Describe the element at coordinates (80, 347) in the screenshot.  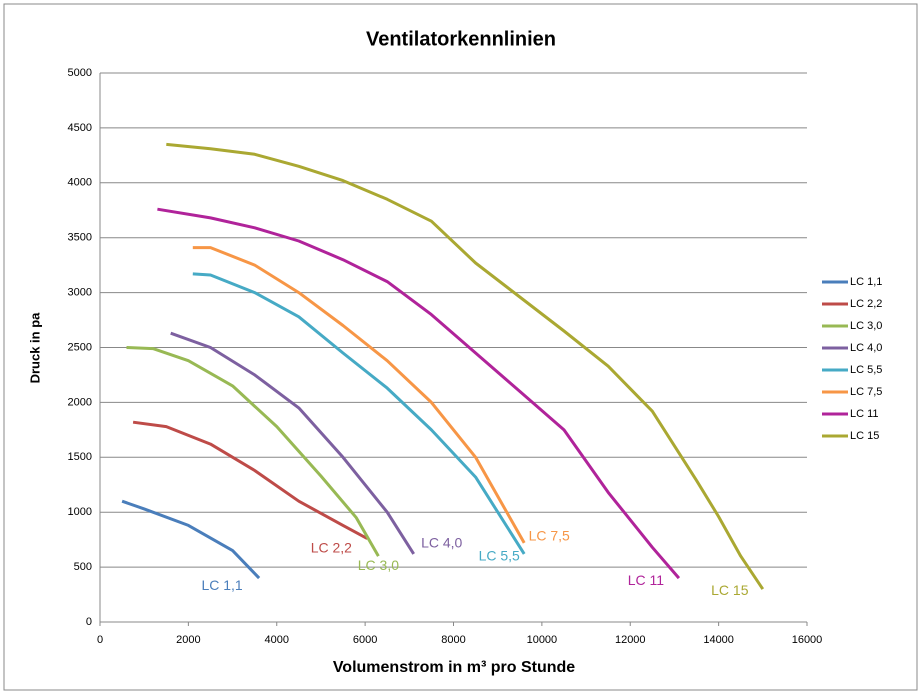
I see `y-tick-label: 2500` at that location.